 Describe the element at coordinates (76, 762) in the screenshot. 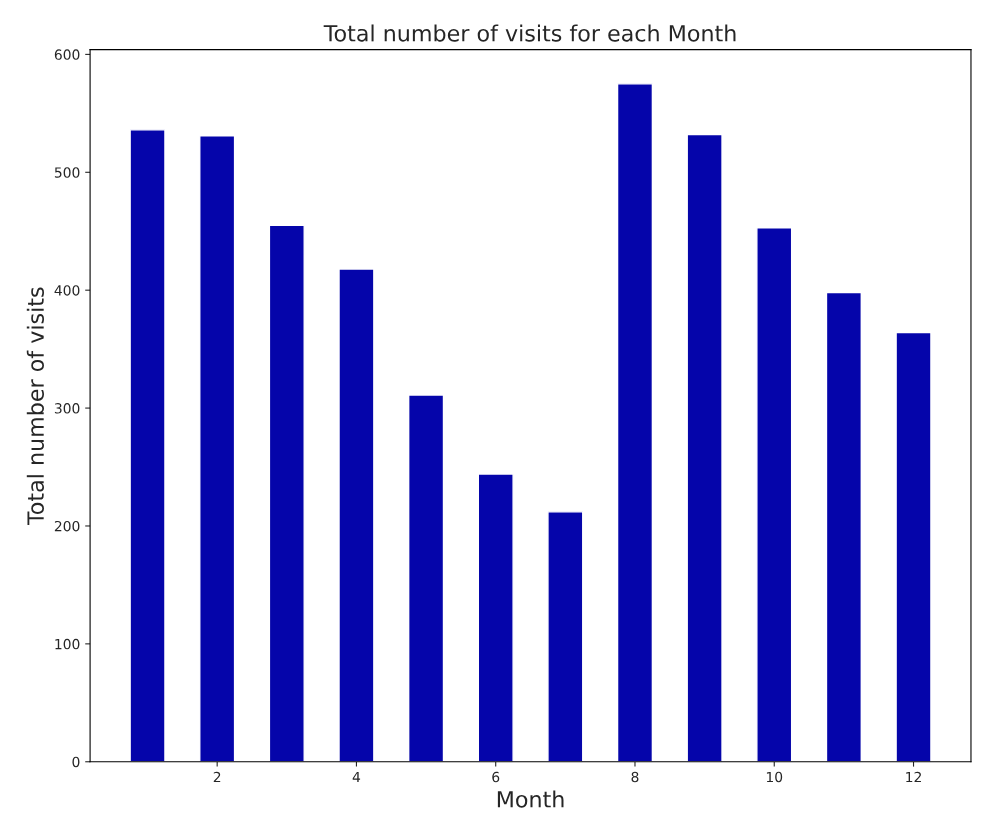

I see `y-tick-label: 0` at that location.